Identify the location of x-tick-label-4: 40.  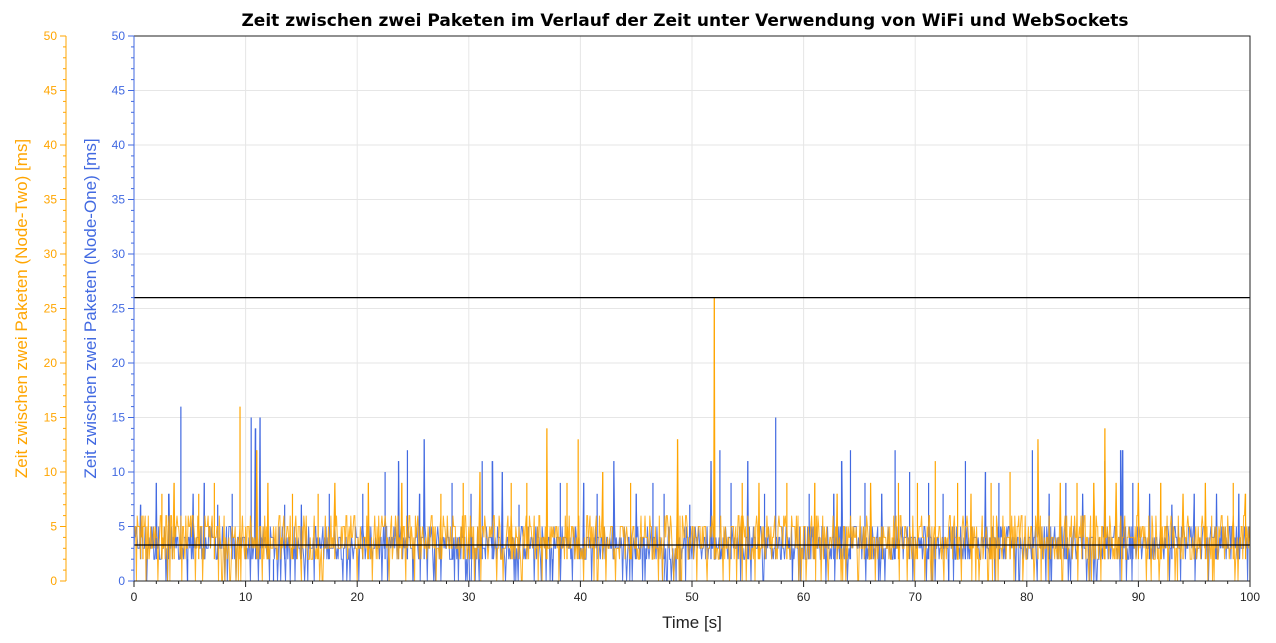
(581, 597).